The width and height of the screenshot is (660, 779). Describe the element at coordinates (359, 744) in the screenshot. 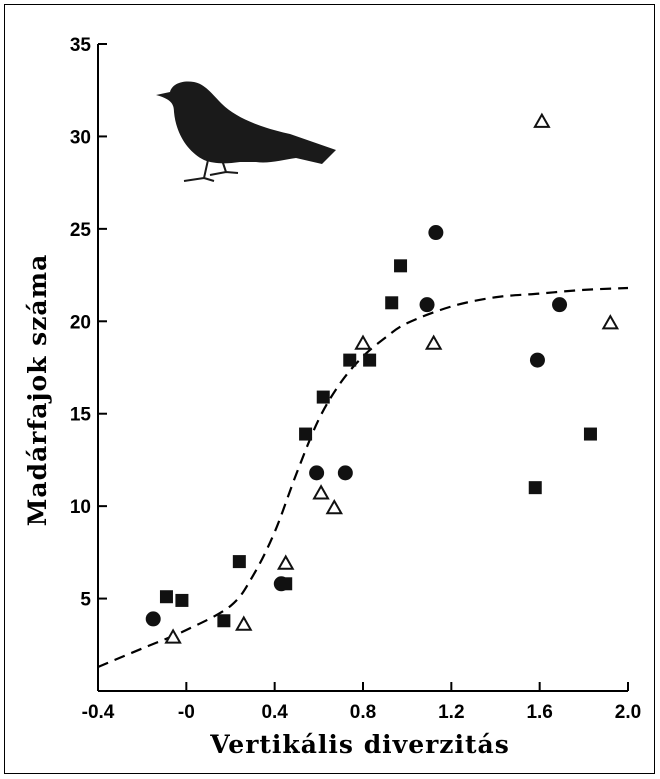

I see `x-axis-title: Vertikális diverzitás` at that location.